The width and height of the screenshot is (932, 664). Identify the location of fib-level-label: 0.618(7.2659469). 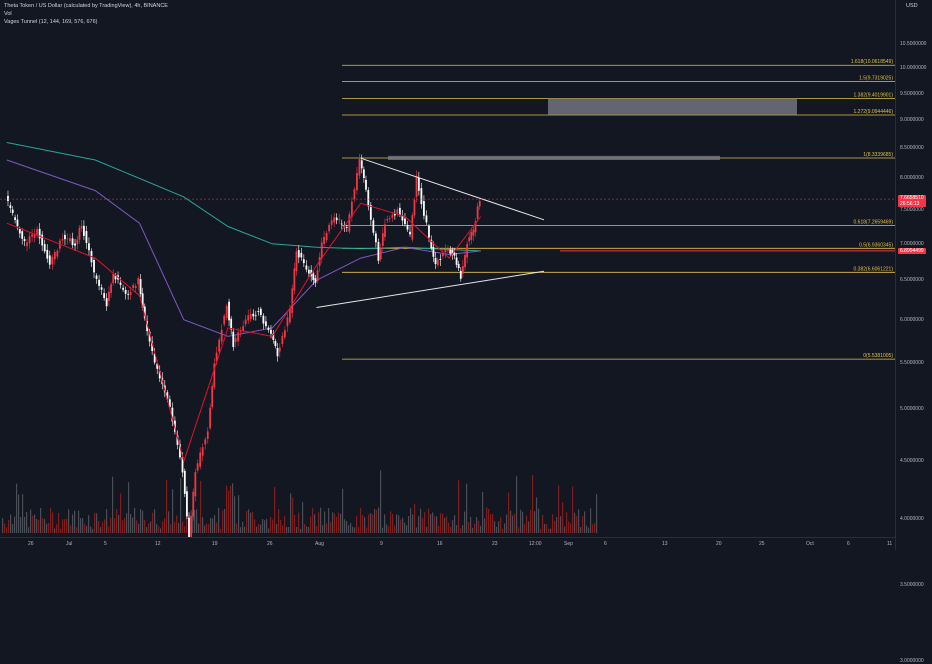
(874, 222).